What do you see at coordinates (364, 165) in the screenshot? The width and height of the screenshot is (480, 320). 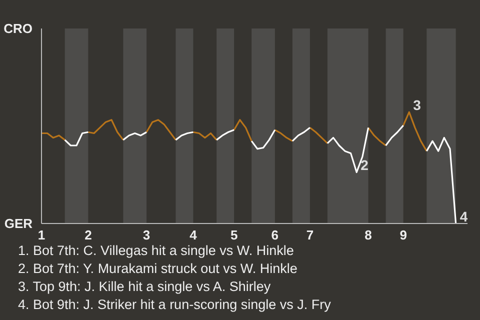 I see `annotation: 2` at bounding box center [364, 165].